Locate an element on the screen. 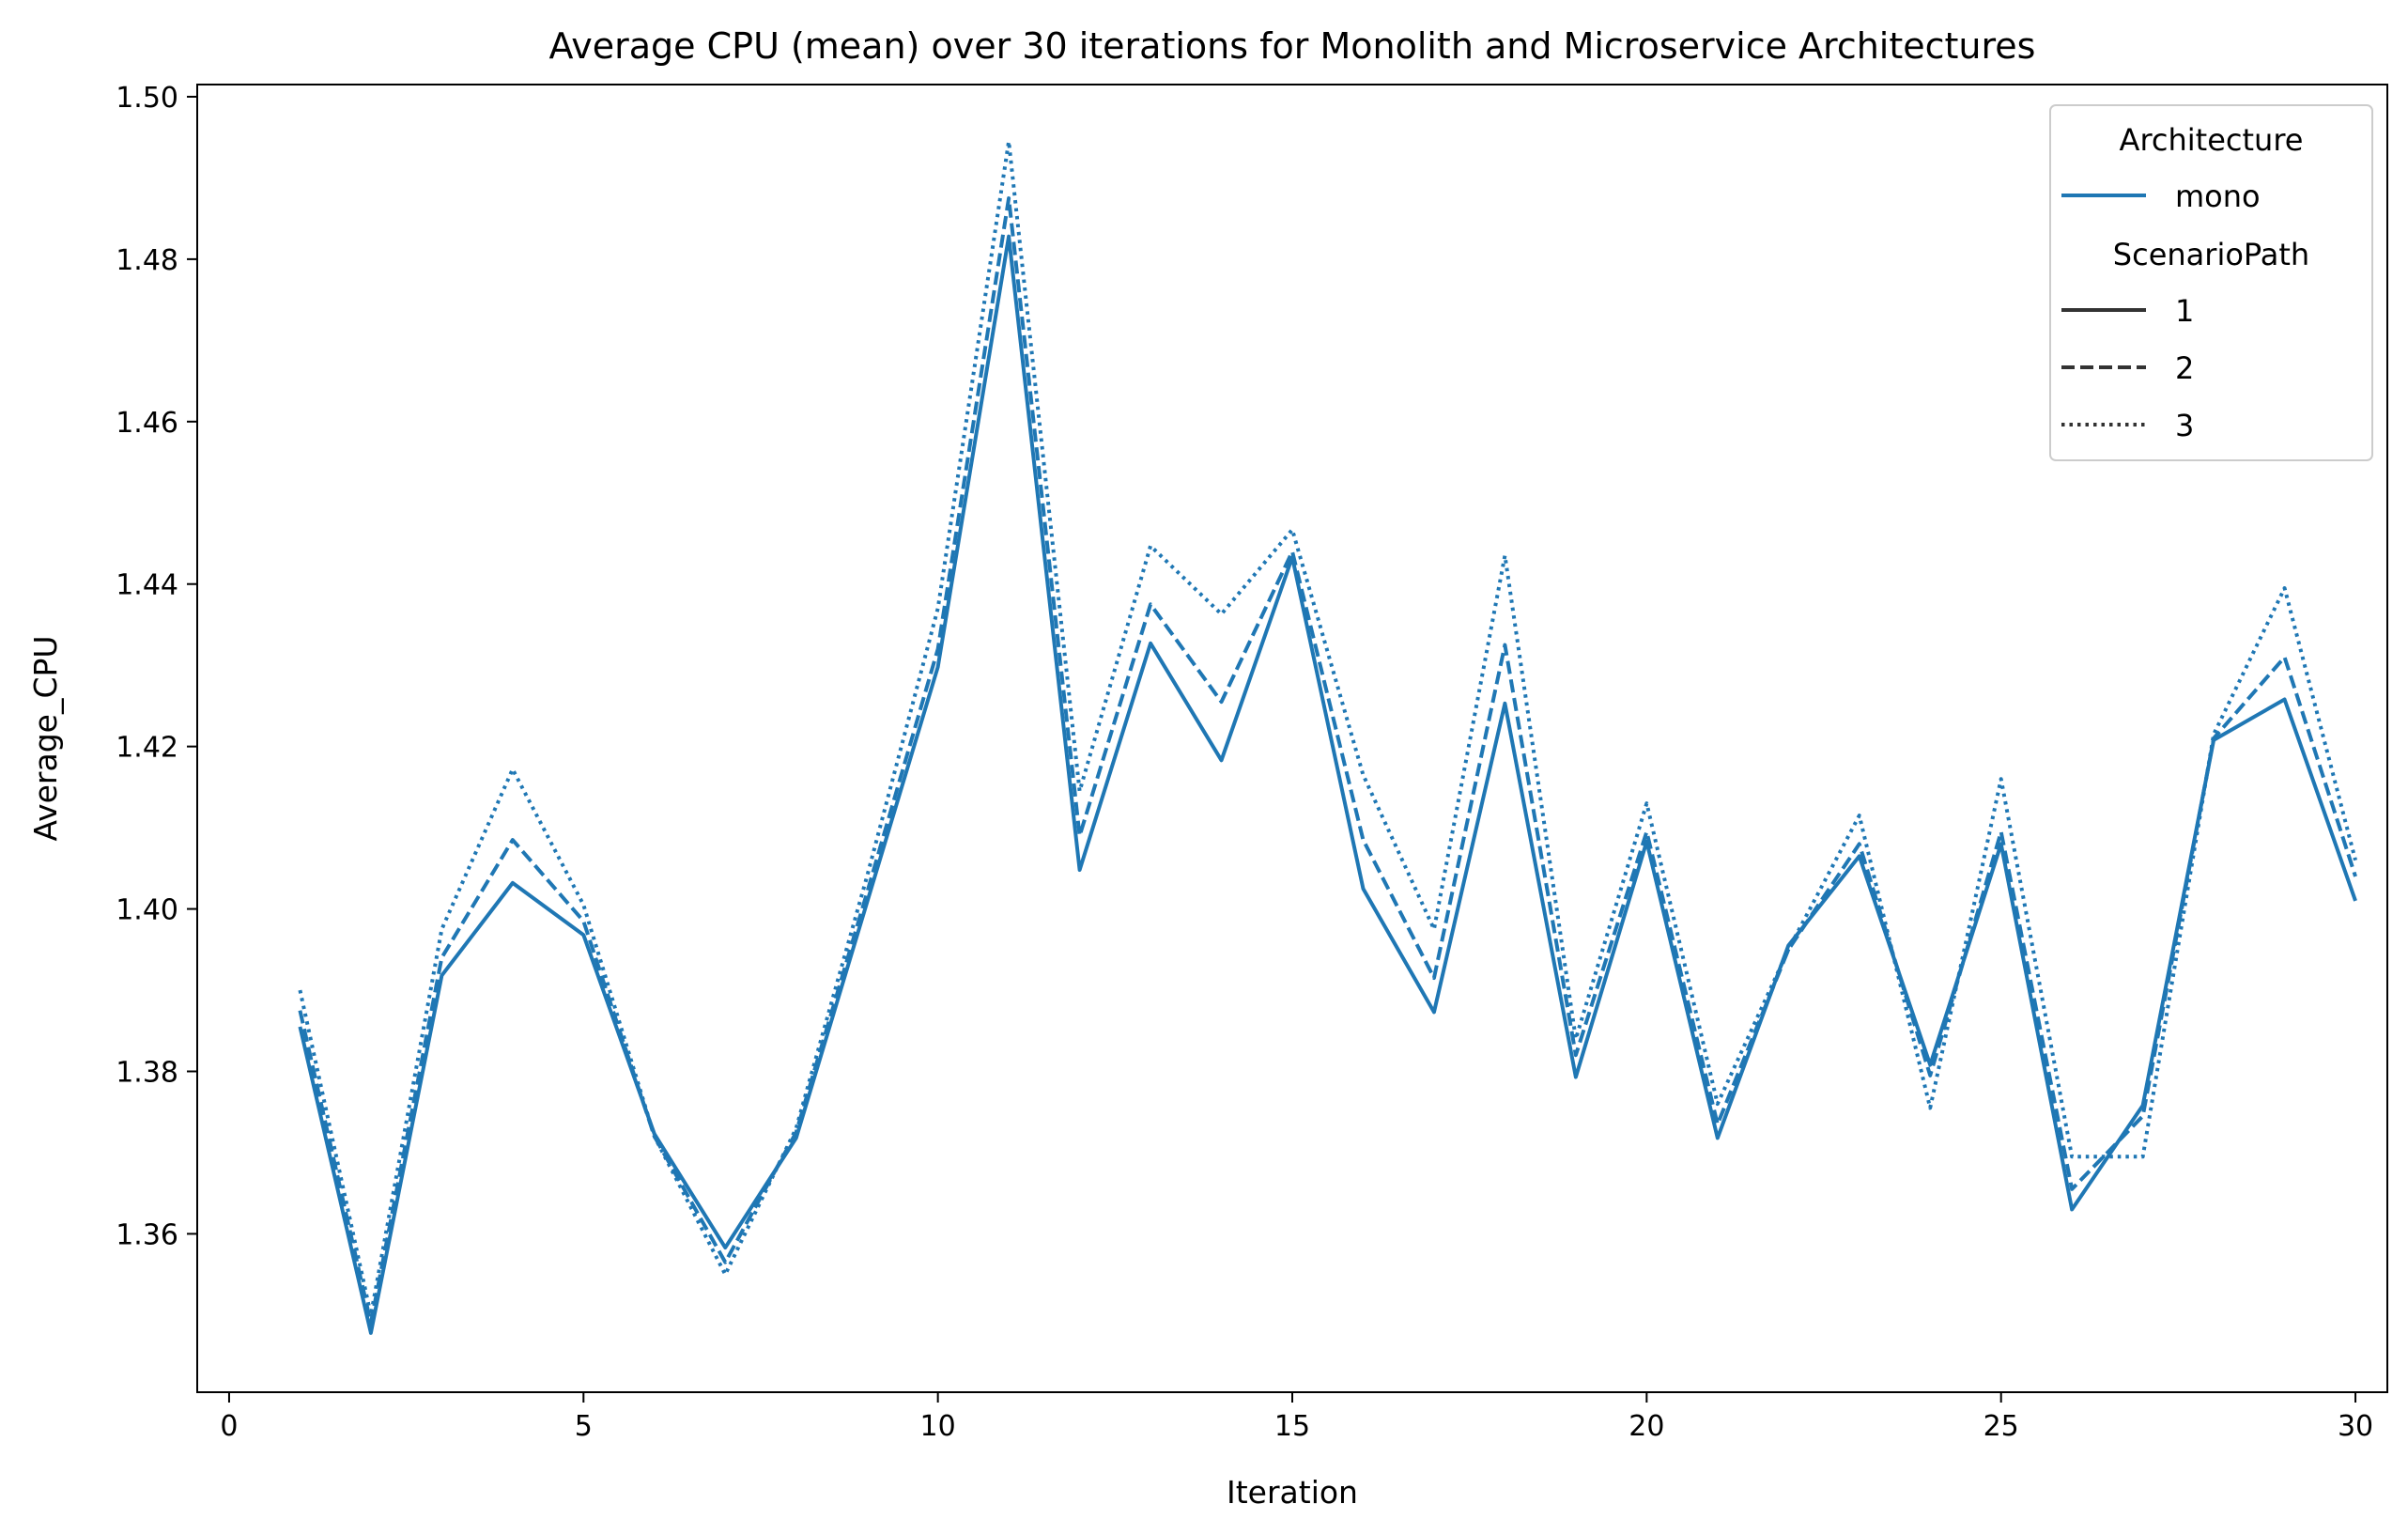  y-axis: 1.36 1.38 1.40 1.42 1.44 1.46 1.48 1.50 is located at coordinates (156, 666).